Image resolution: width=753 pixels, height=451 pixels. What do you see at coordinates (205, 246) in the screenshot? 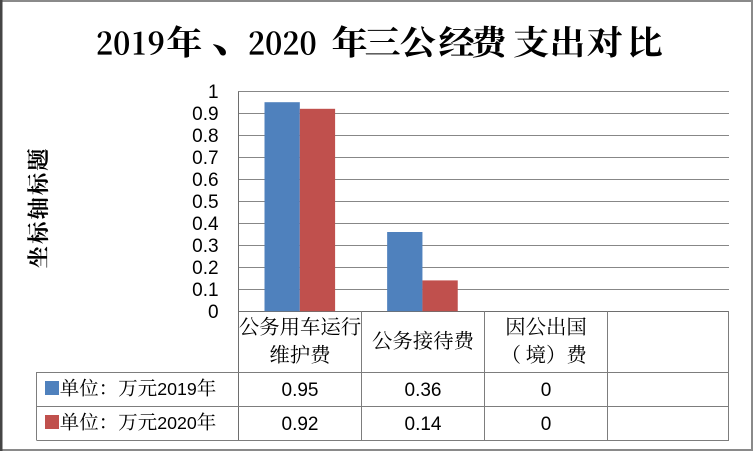
I see `svg-text: 0.3` at bounding box center [205, 246].